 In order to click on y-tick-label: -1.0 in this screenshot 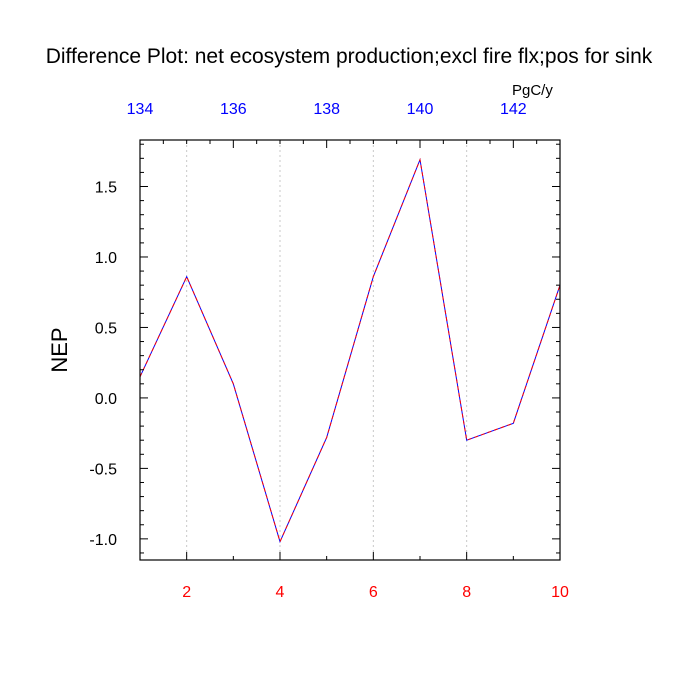, I will do `click(103, 540)`.